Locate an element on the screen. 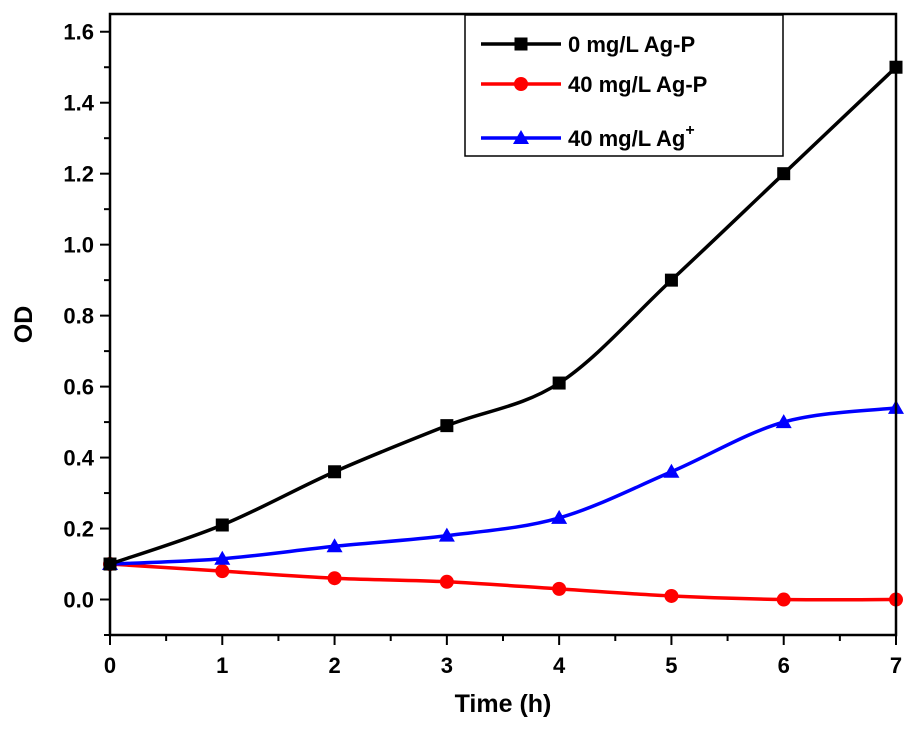 This screenshot has width=909, height=729. legend-item-circle: 40 mg/L Ag-P is located at coordinates (594, 84).